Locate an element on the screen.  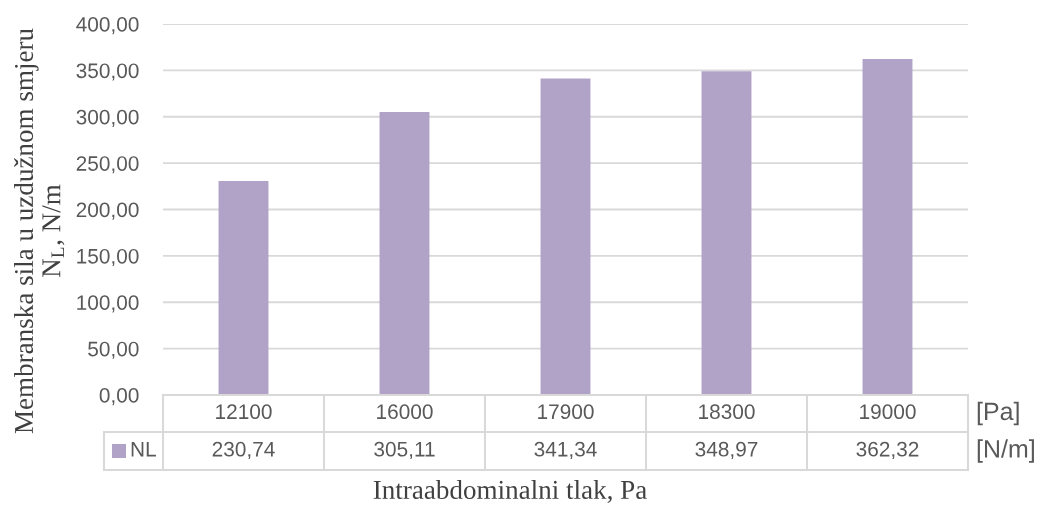
text: [Pa] is located at coordinates (998, 413).